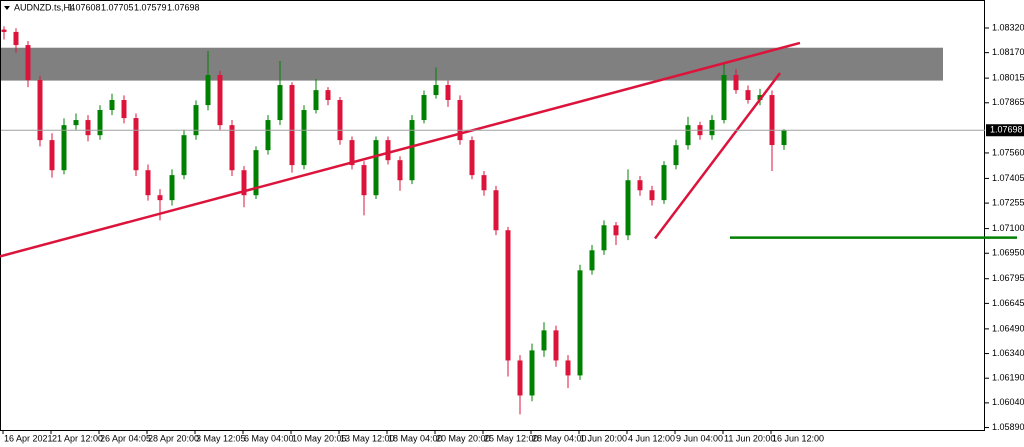  I want to click on y-tick-label: 1.05890, so click(1008, 427).